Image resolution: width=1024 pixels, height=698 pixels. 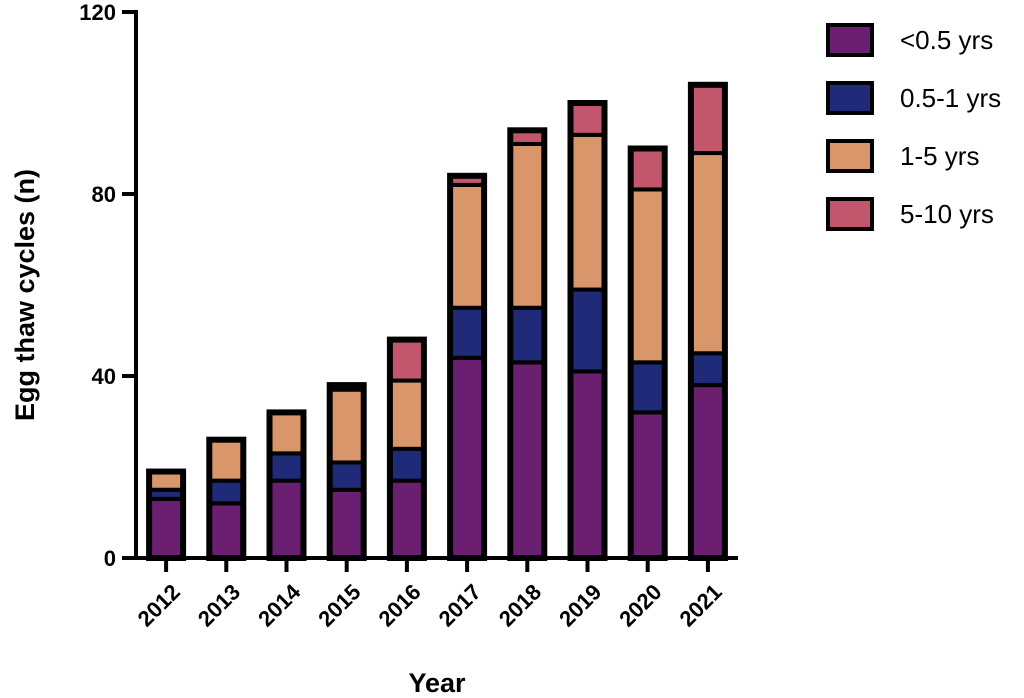 I want to click on x-axis-ticks: 2012 2013 2014 2015 2016 2017 2018 2019 2020 2021, so click(x=430, y=594).